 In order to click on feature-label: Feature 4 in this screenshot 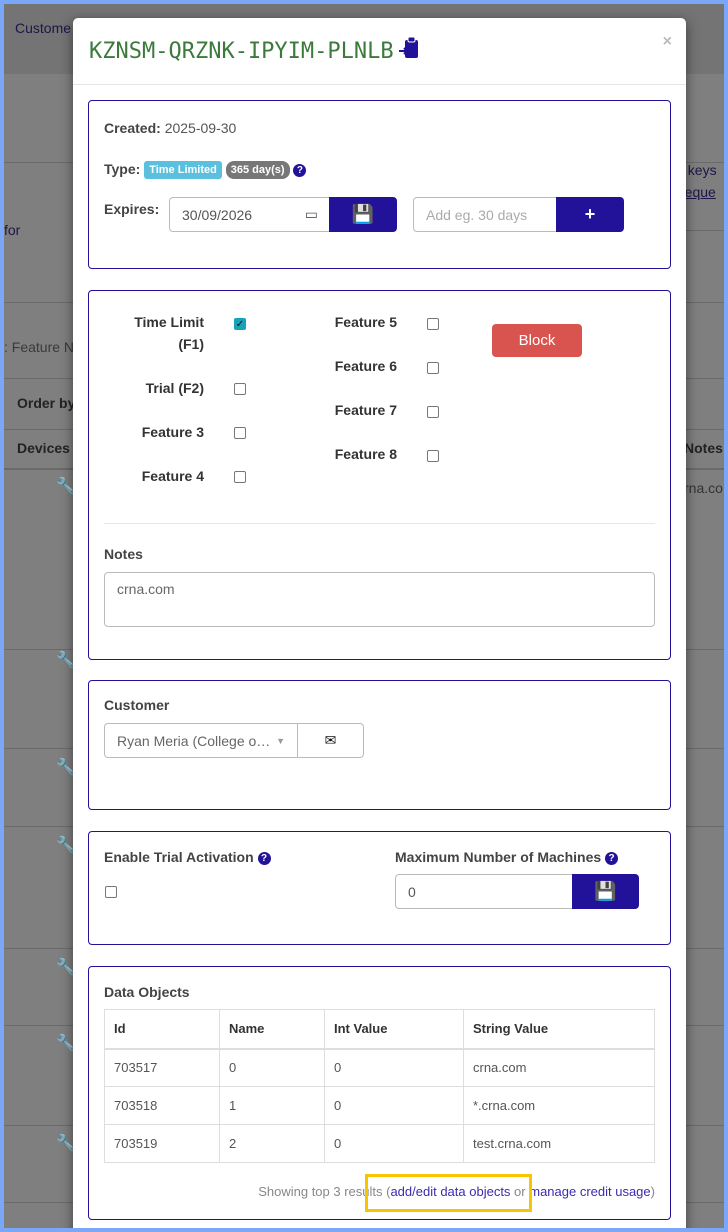, I will do `click(172, 476)`.